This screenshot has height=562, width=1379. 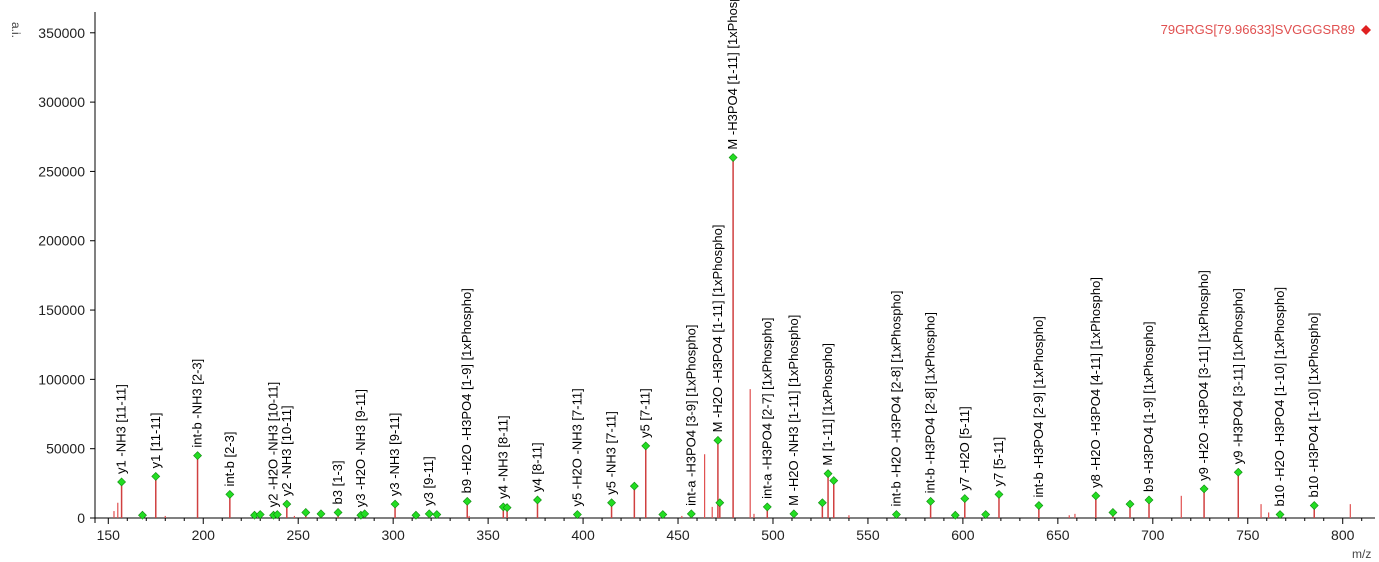 I want to click on y-tick-label: 150000, so click(x=61, y=310).